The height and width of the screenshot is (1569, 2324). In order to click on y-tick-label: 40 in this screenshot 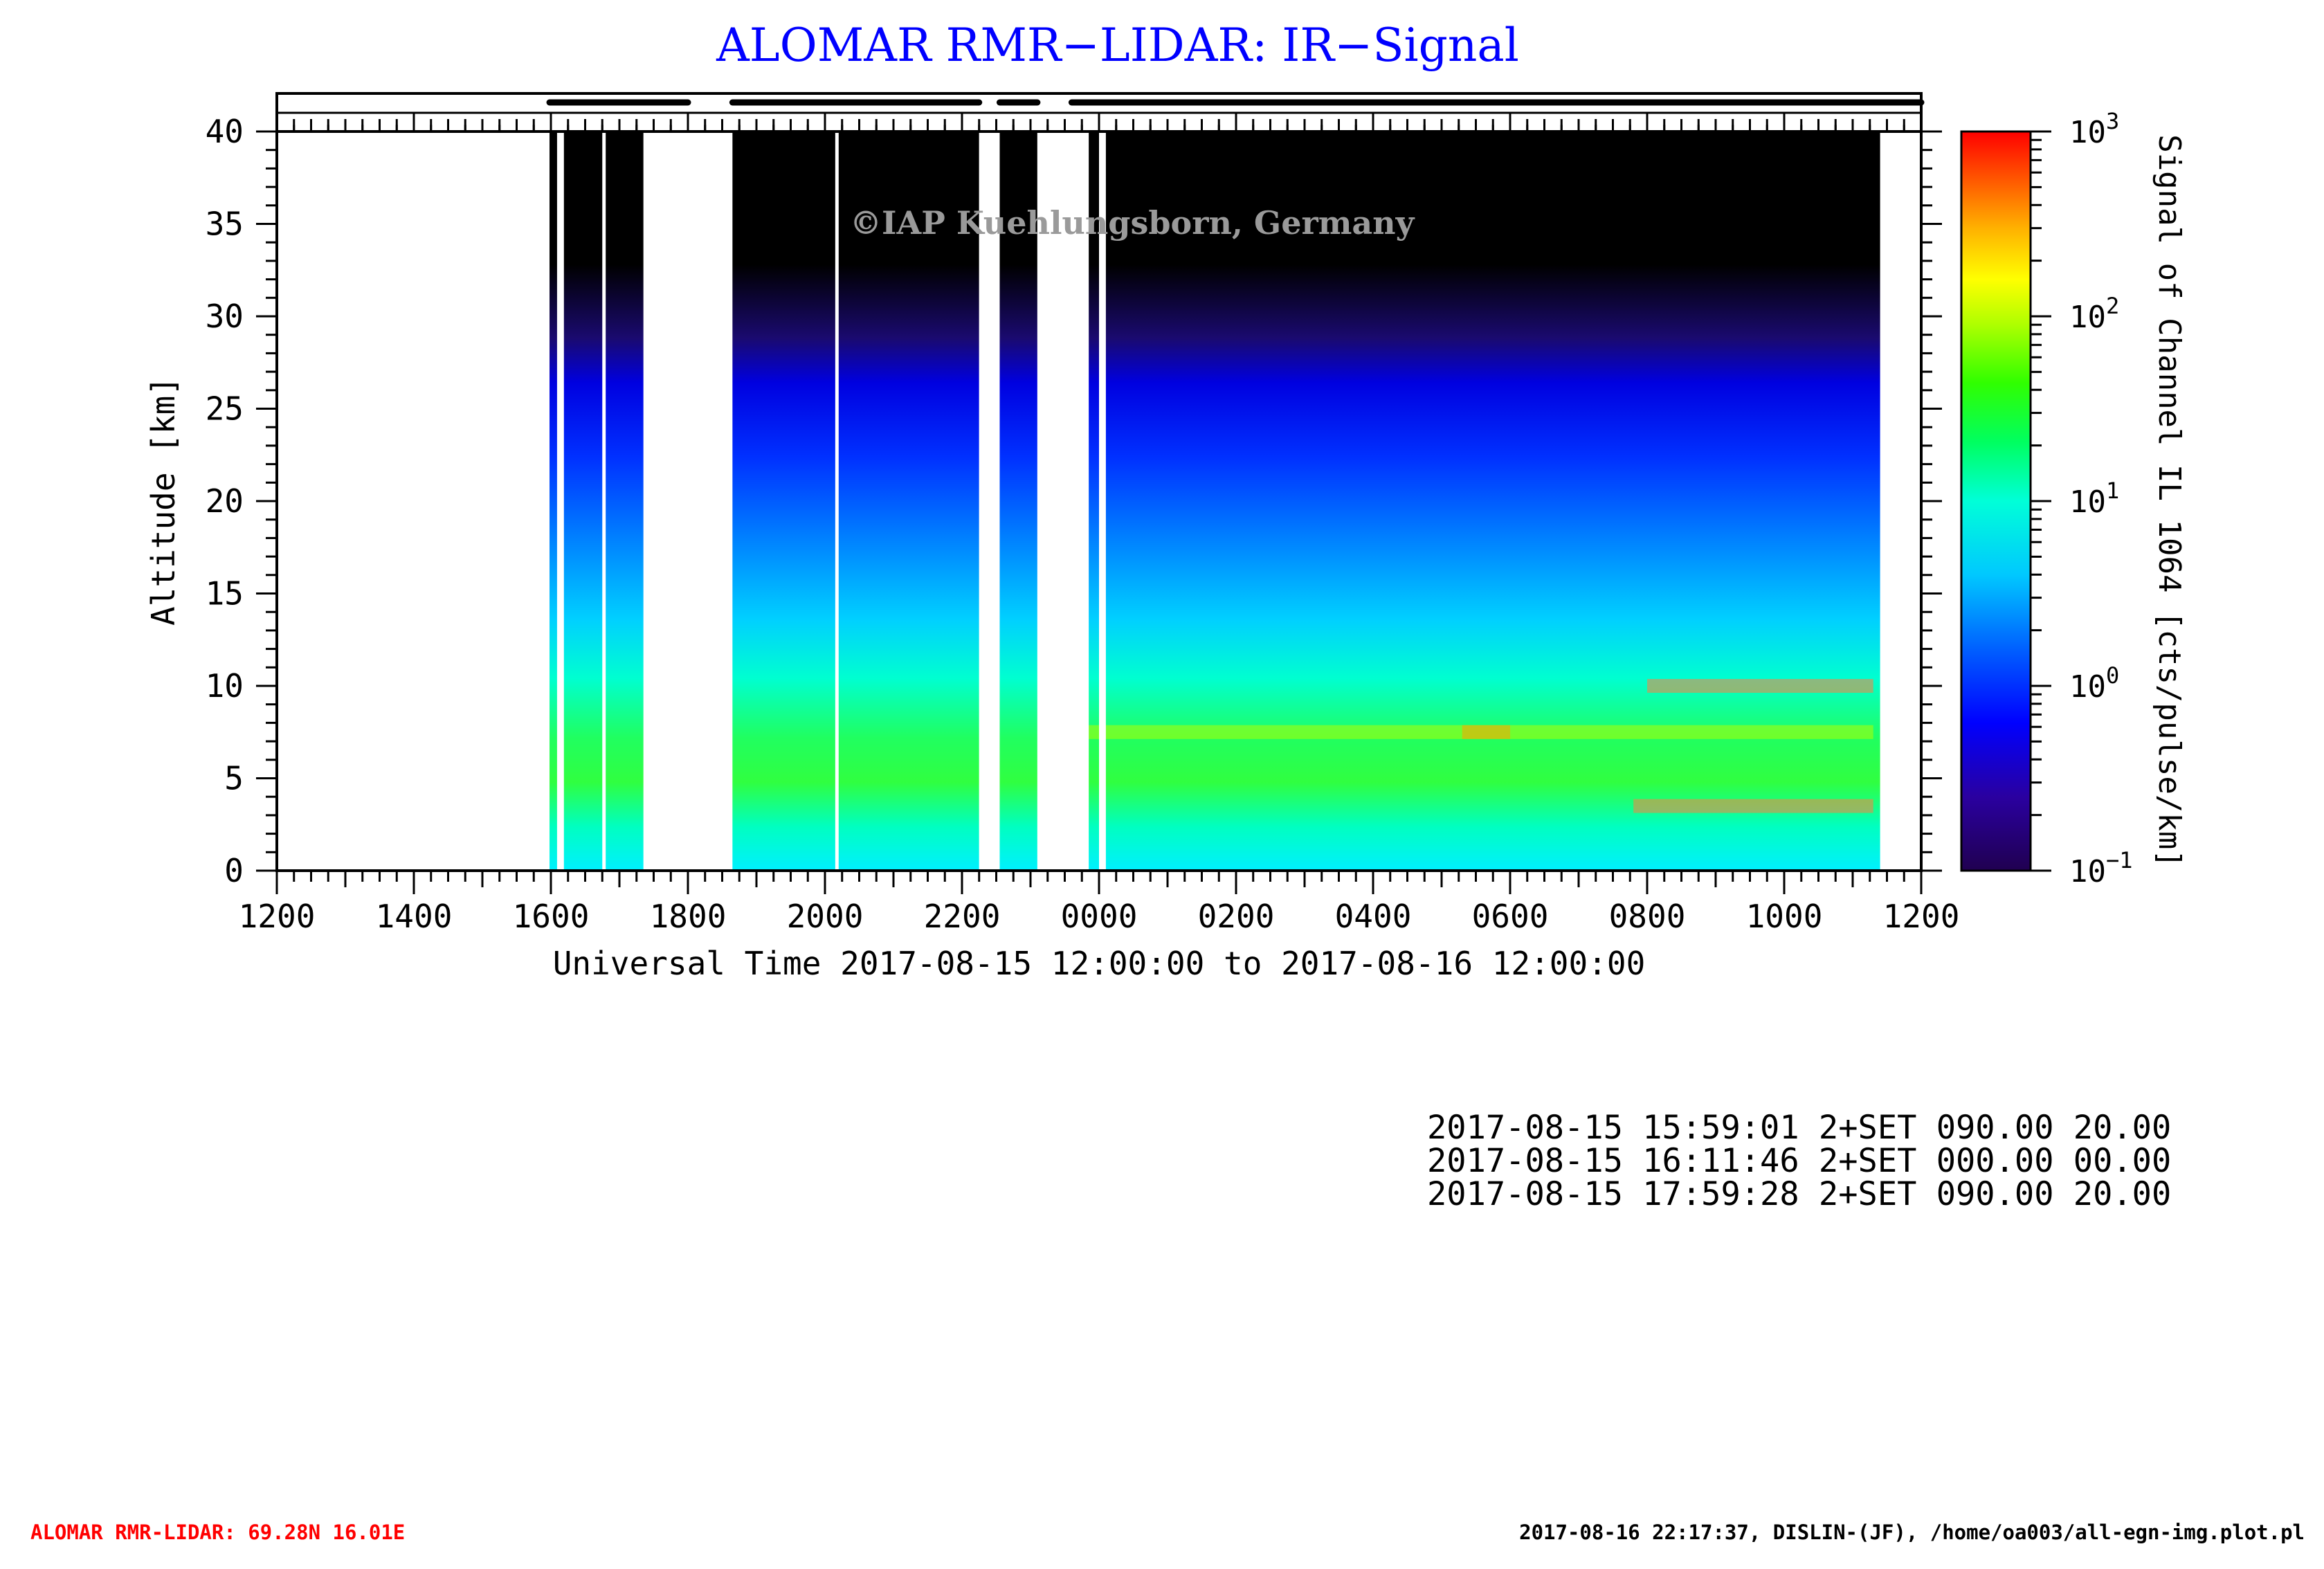, I will do `click(225, 131)`.